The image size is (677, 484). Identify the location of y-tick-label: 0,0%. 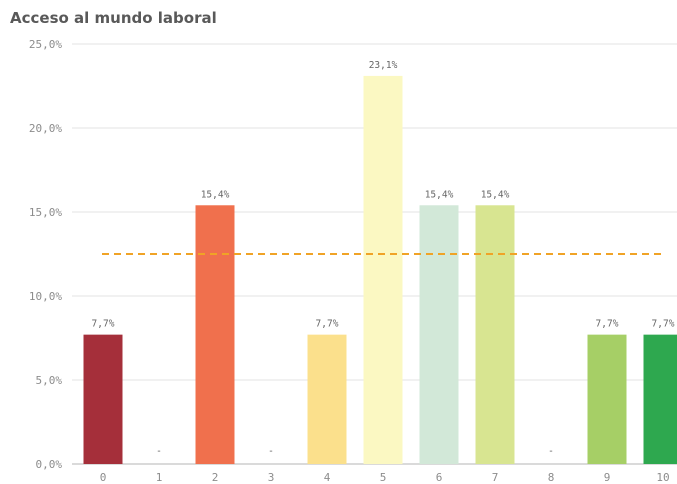
(49, 464).